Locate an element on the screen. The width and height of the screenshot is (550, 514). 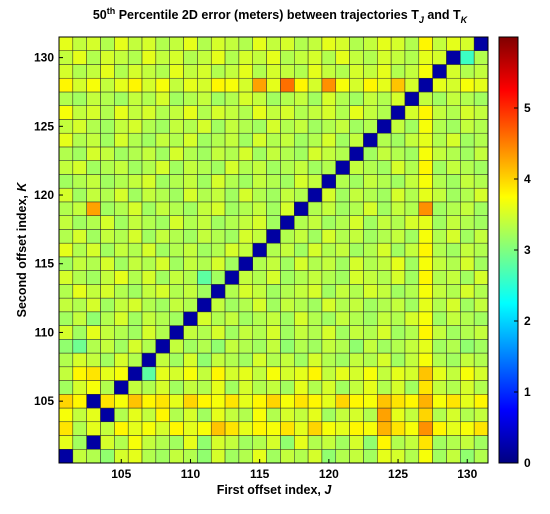
y-axis-label: Second offset index, K is located at coordinates (22, 250).